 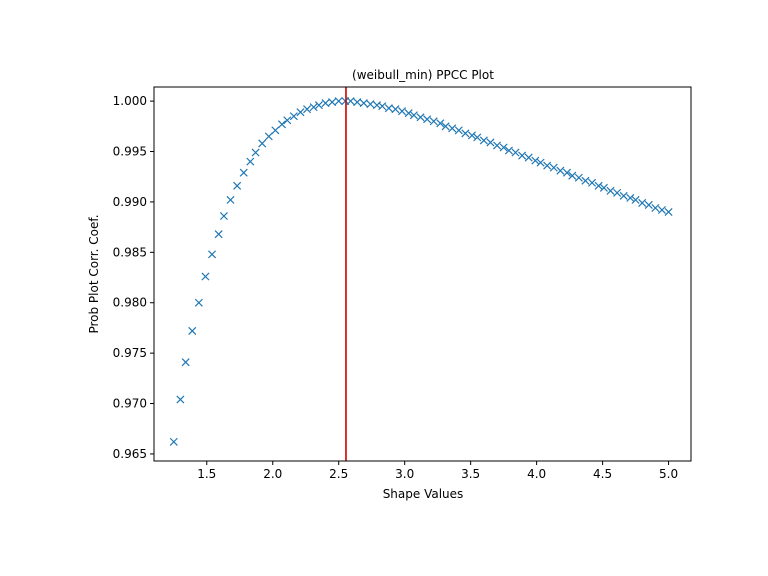 I want to click on y-tick-label: 0.970, so click(x=130, y=404).